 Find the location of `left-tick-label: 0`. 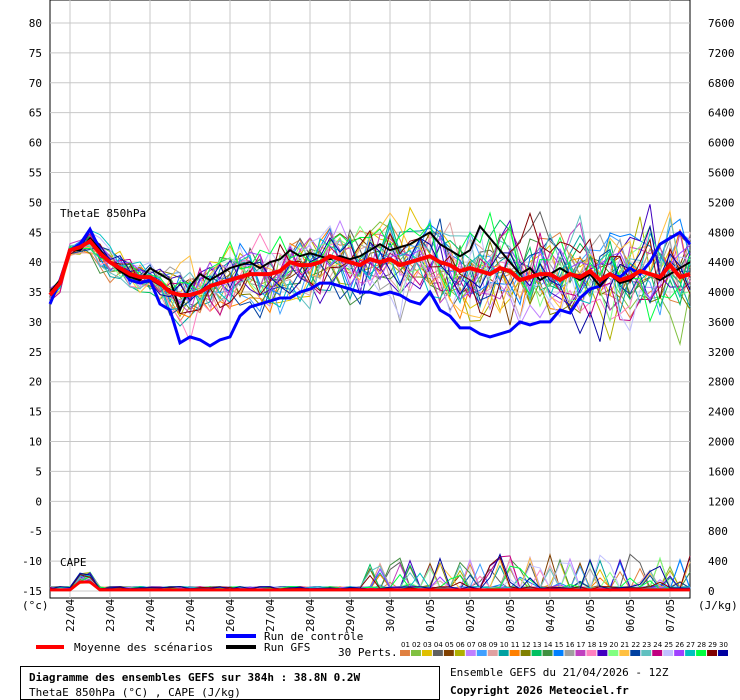

left-tick-label: 0 is located at coordinates (38, 501).